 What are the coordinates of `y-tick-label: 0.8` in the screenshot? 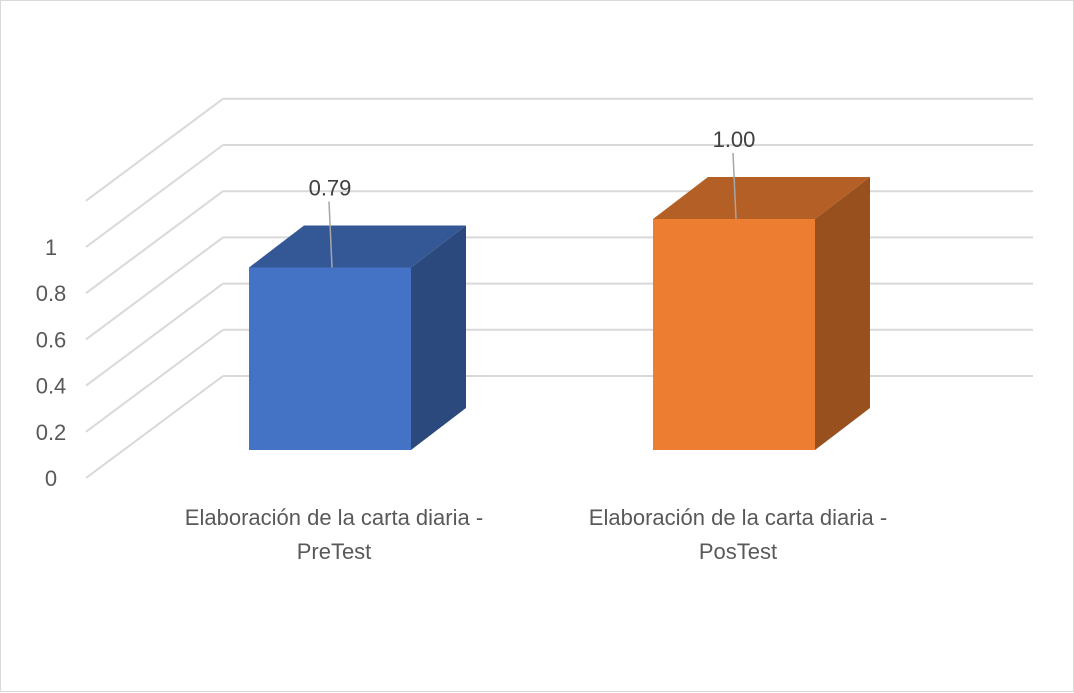 It's located at (51, 293).